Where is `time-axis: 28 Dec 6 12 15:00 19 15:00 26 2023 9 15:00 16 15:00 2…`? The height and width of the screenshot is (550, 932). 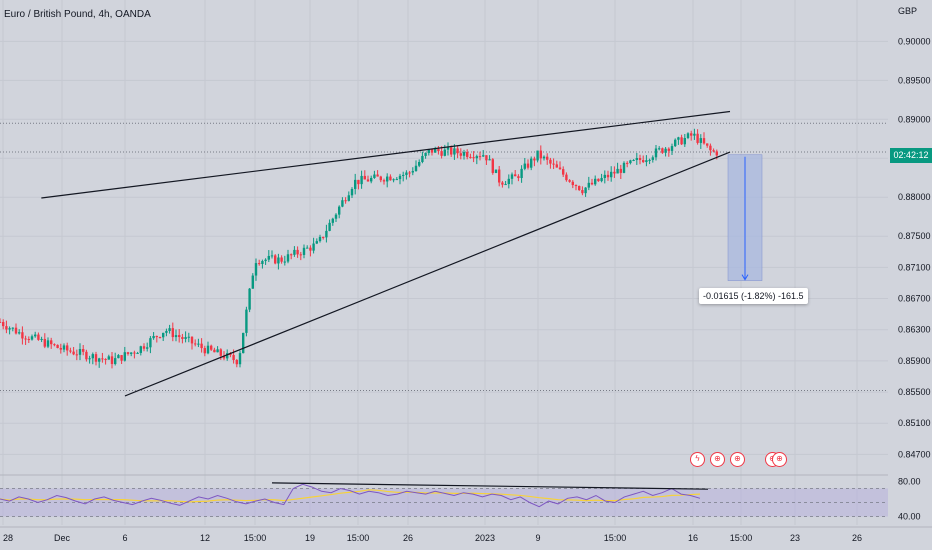
time-axis: 28 Dec 6 12 15:00 19 15:00 26 2023 9 15:00 16 15:00 2… is located at coordinates (466, 534).